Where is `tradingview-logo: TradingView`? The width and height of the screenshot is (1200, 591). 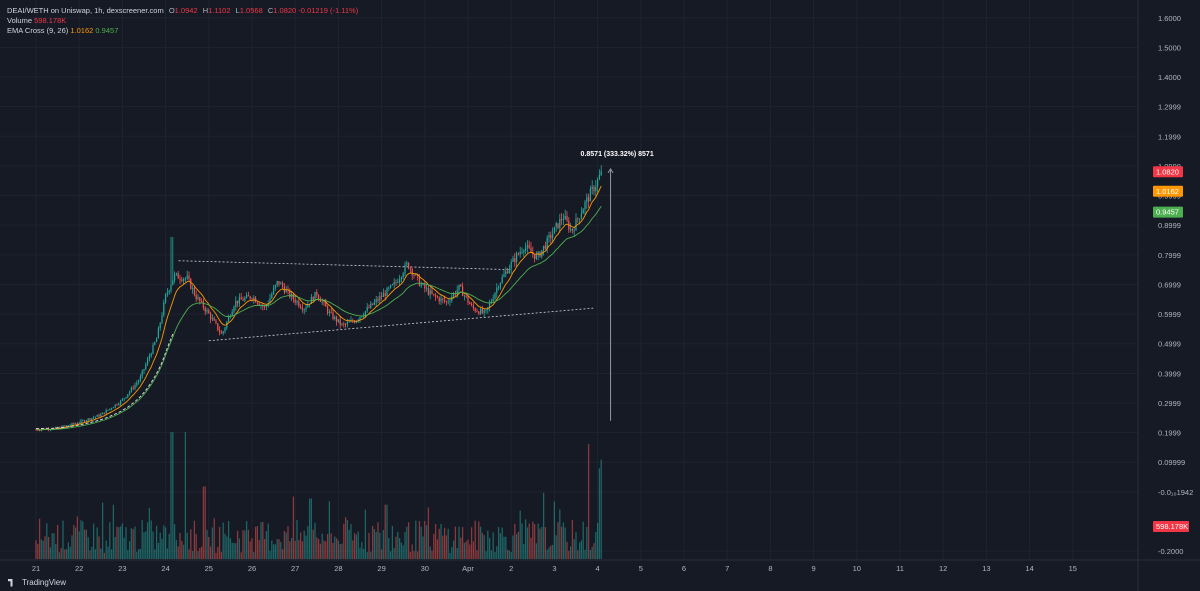 tradingview-logo: TradingView is located at coordinates (37, 582).